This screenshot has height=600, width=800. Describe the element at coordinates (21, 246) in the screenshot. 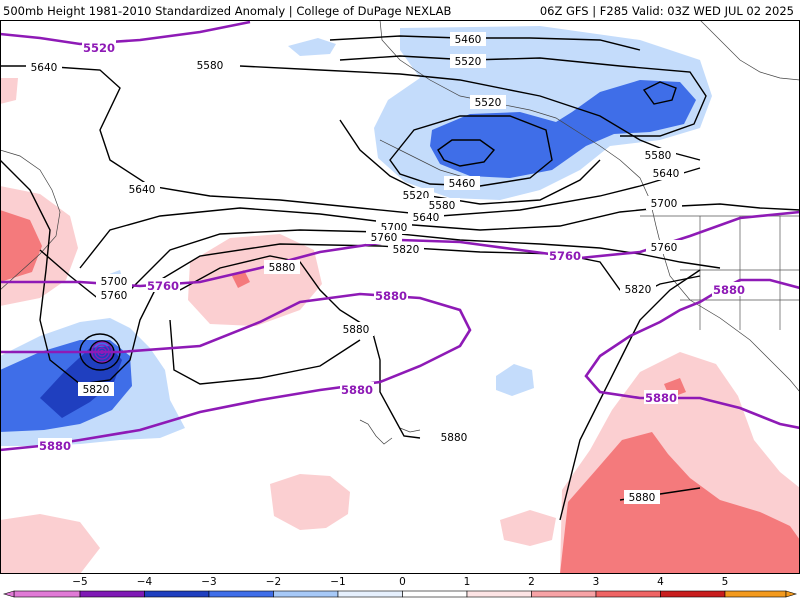

I see `anomaly-blob-far-west-mid` at that location.